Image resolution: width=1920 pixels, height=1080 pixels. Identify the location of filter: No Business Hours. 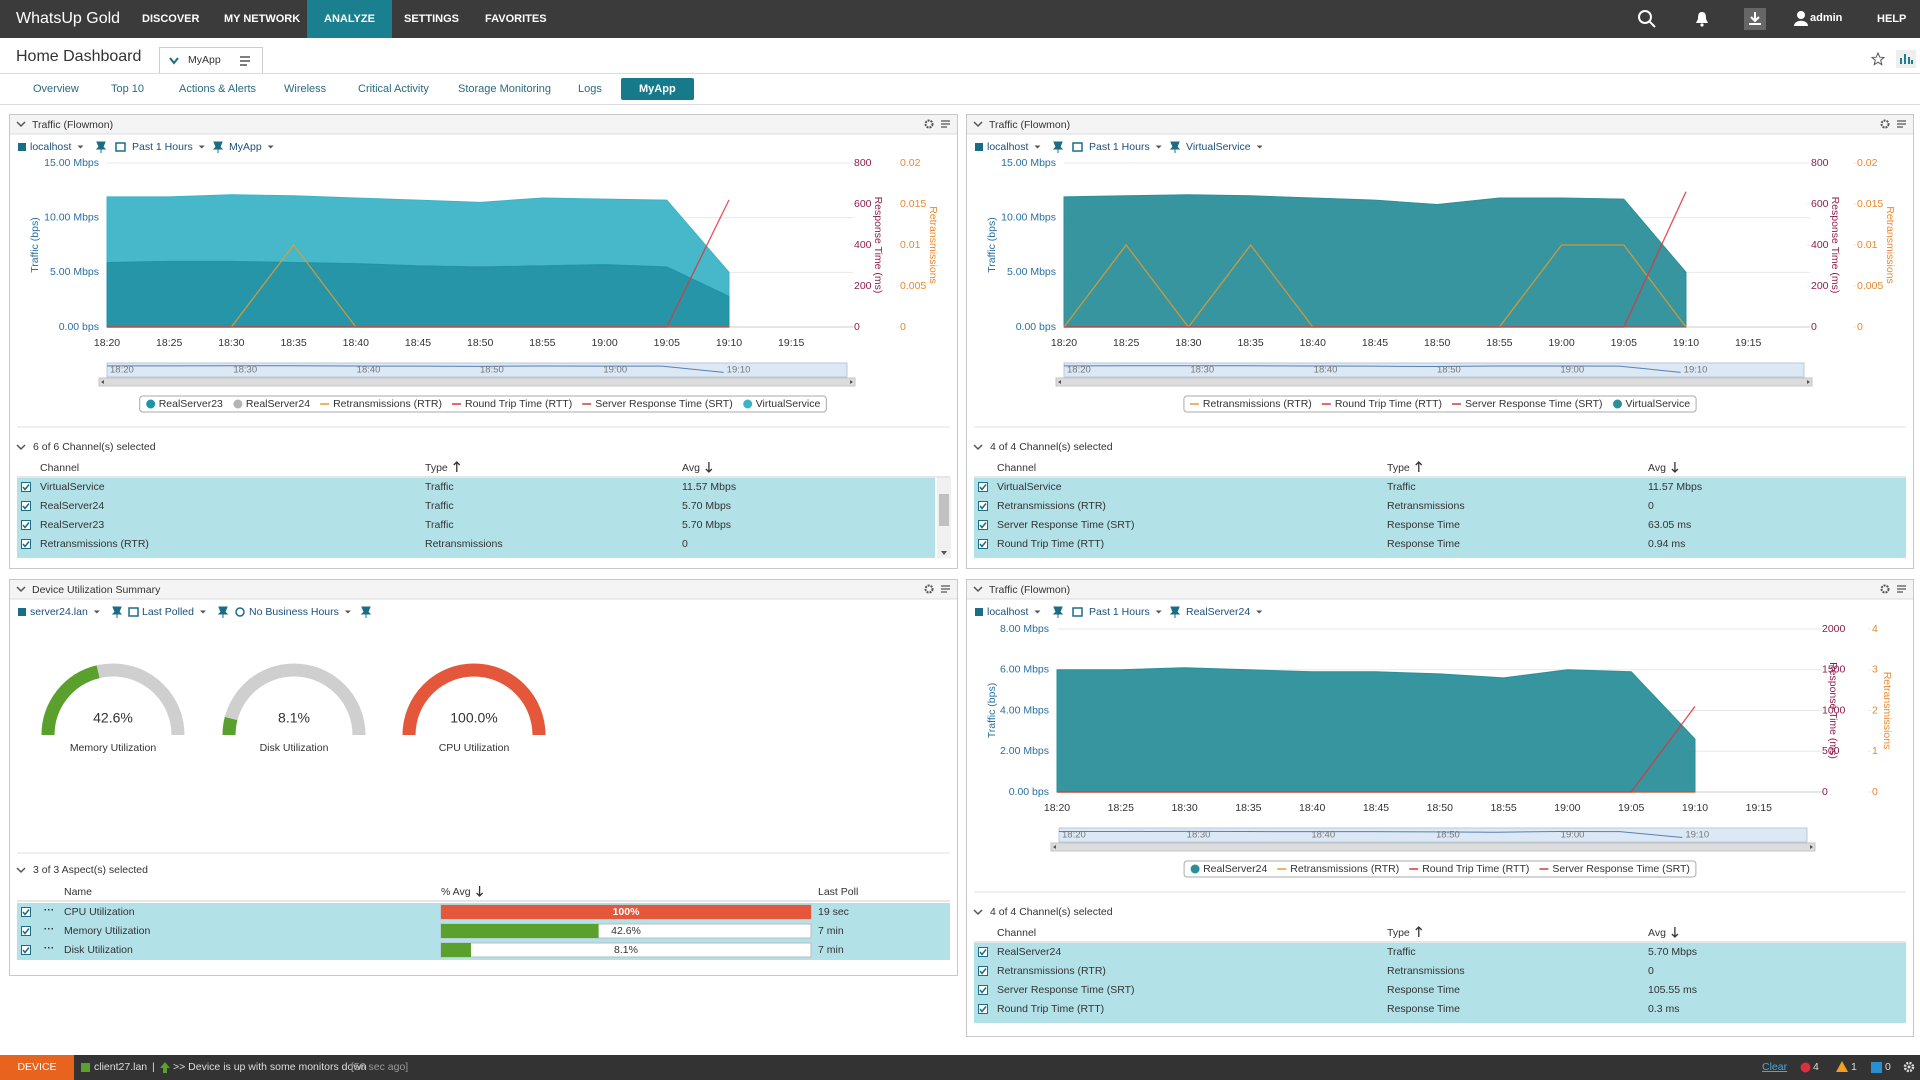
(294, 612).